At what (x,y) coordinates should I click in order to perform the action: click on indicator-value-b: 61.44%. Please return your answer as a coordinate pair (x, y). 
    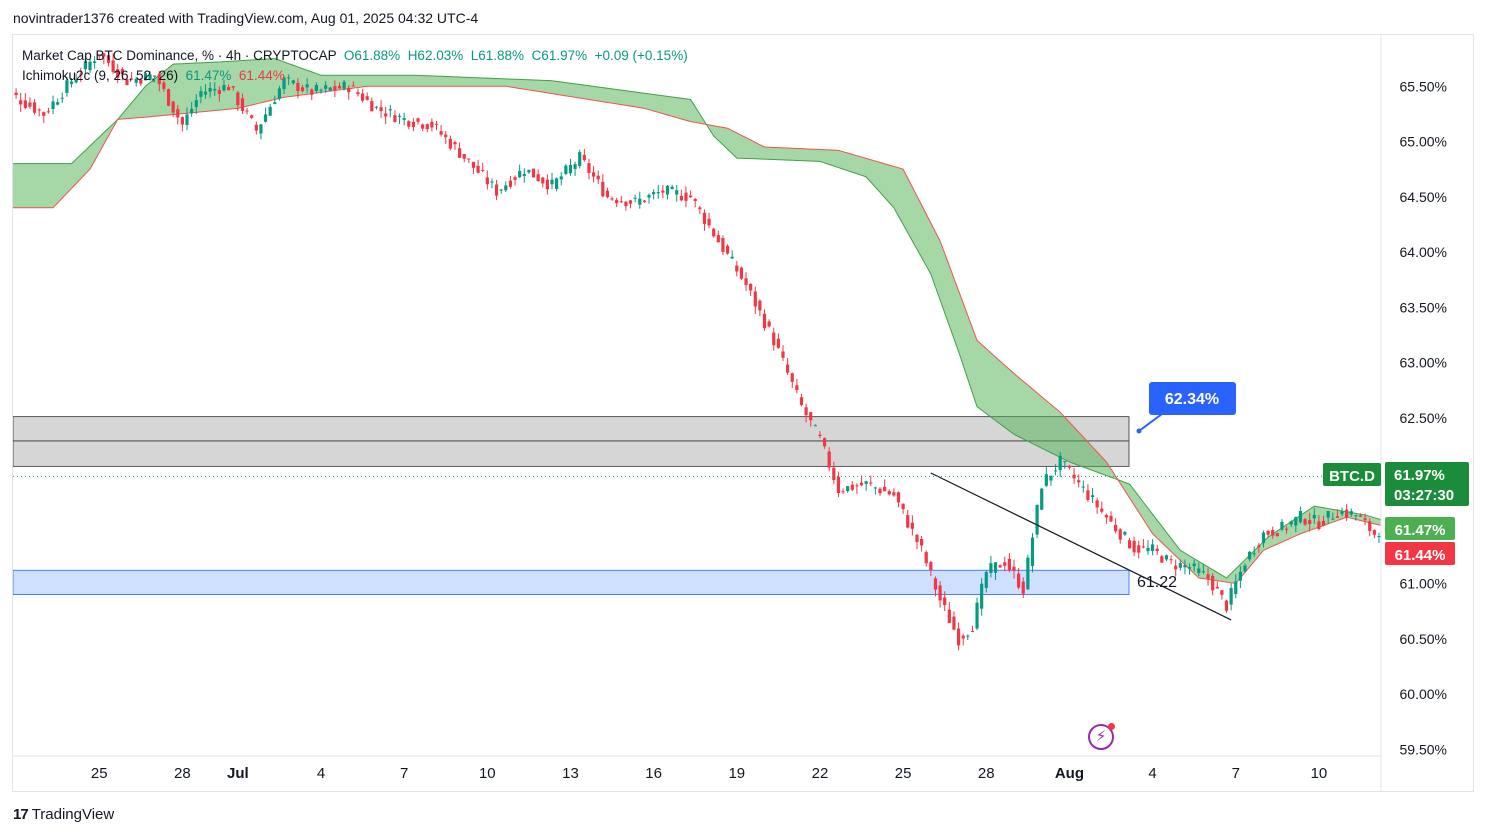
    Looking at the image, I should click on (261, 75).